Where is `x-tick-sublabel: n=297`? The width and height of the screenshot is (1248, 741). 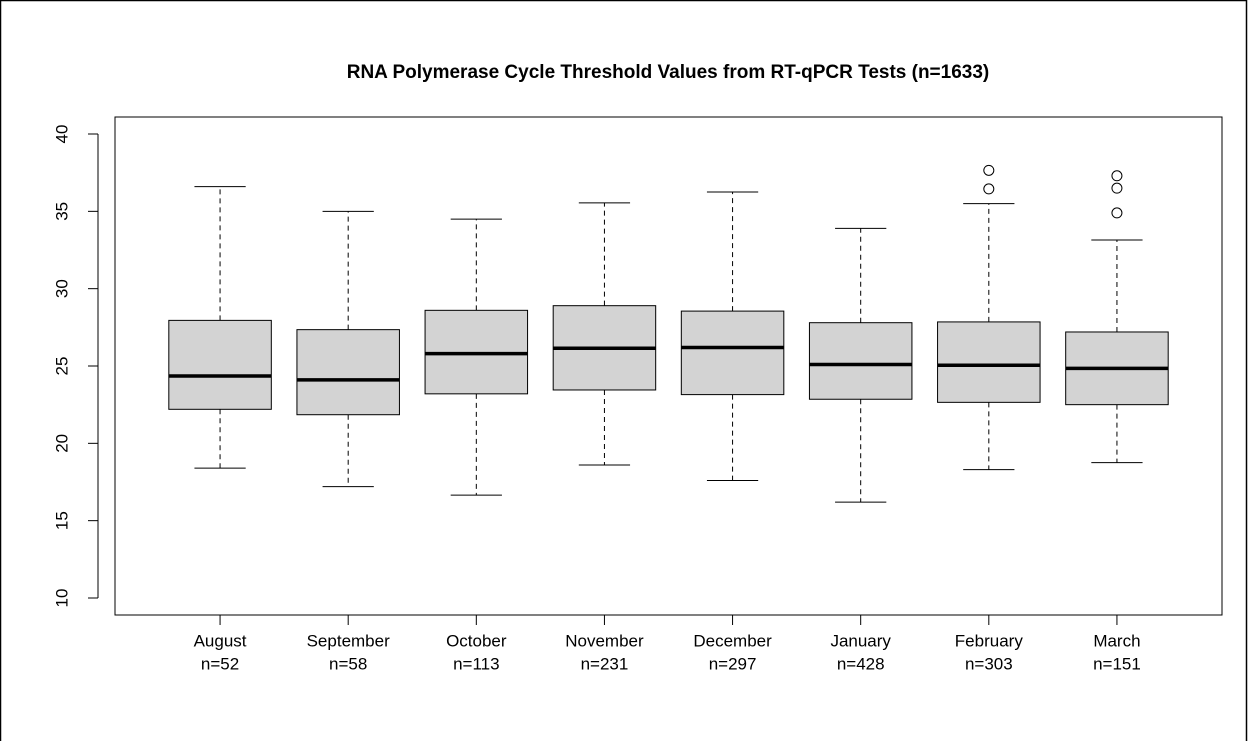
x-tick-sublabel: n=297 is located at coordinates (733, 663).